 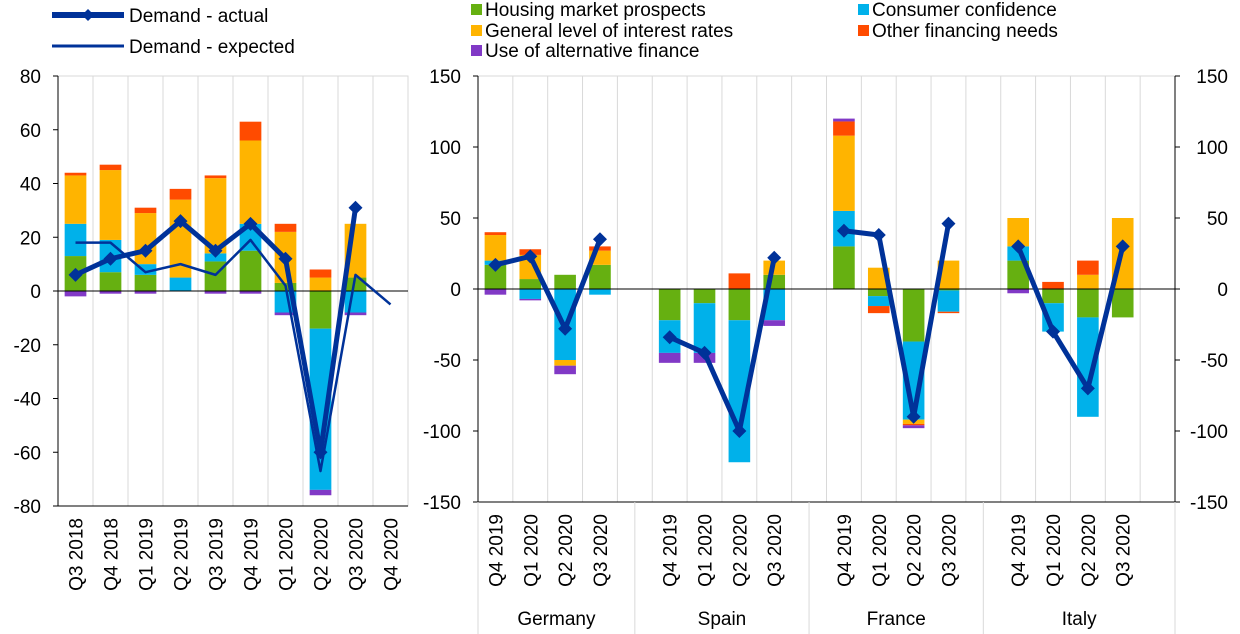 What do you see at coordinates (27, 507) in the screenshot?
I see `left-ytick-label: -80` at bounding box center [27, 507].